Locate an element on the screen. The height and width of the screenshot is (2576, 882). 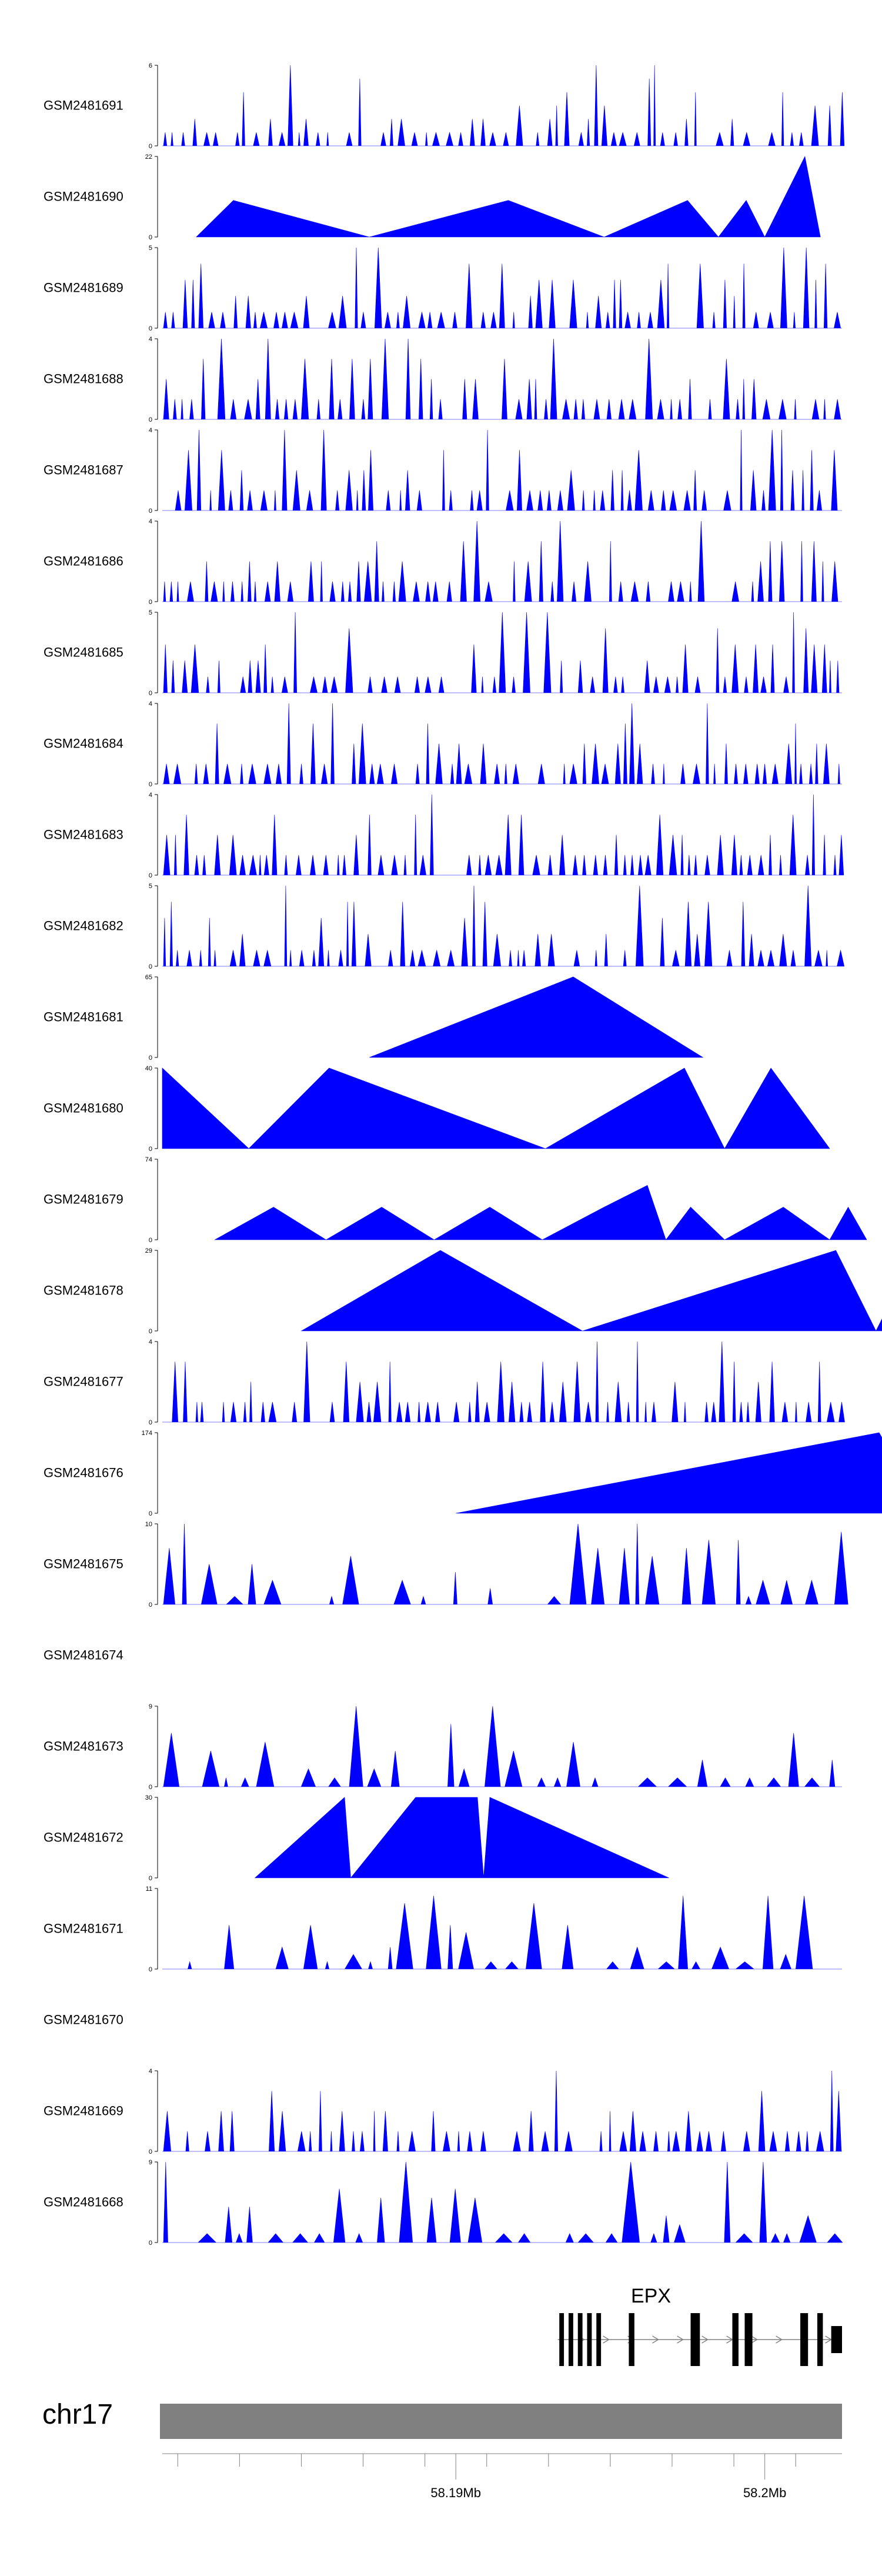
y-tick-label-max: 29 is located at coordinates (148, 1250).